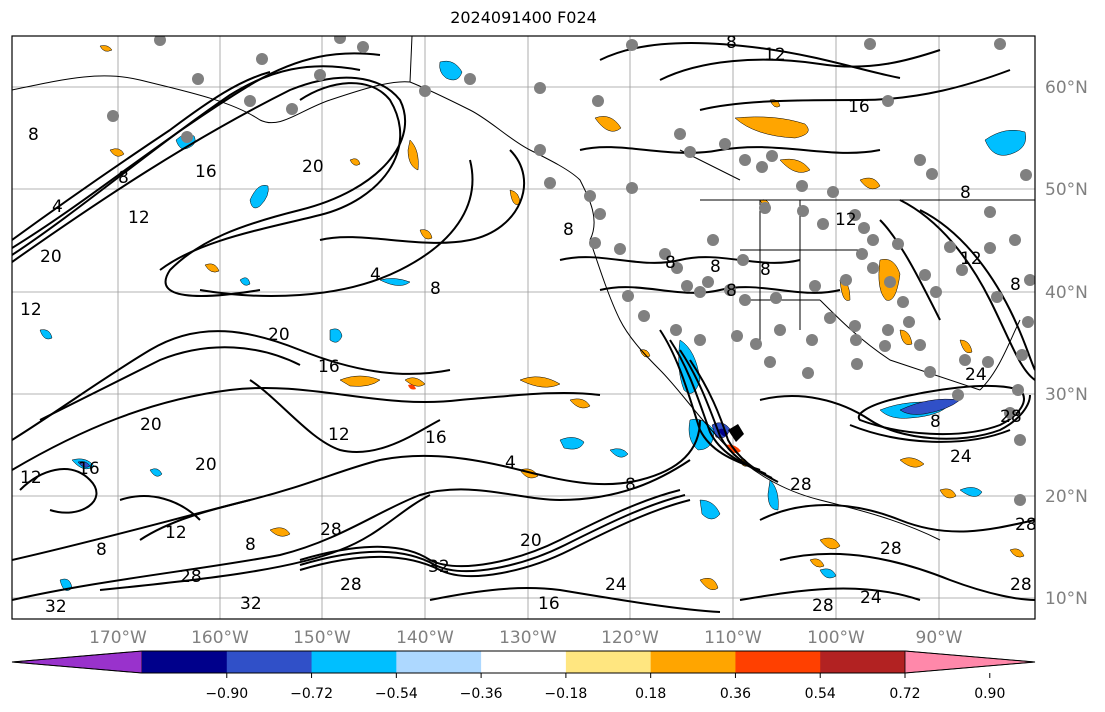  Describe the element at coordinates (820, 694) in the screenshot. I see `colorbar-tick-label: 0.54` at that location.